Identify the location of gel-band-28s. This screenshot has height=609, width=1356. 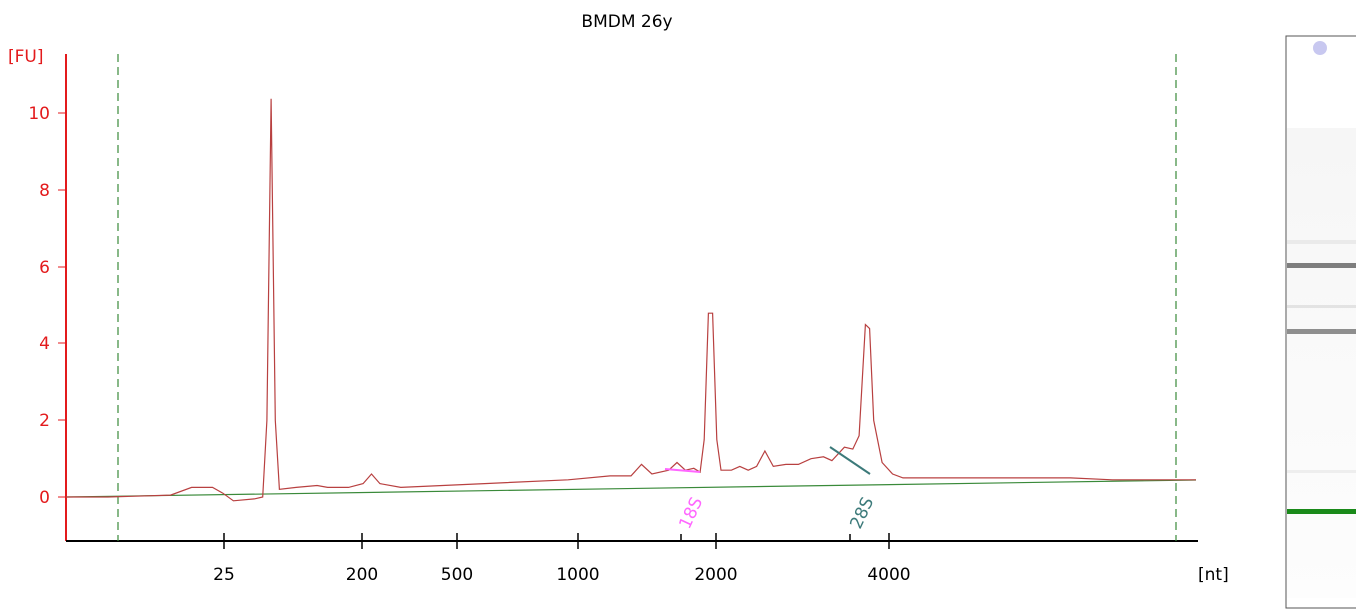
(1321, 265).